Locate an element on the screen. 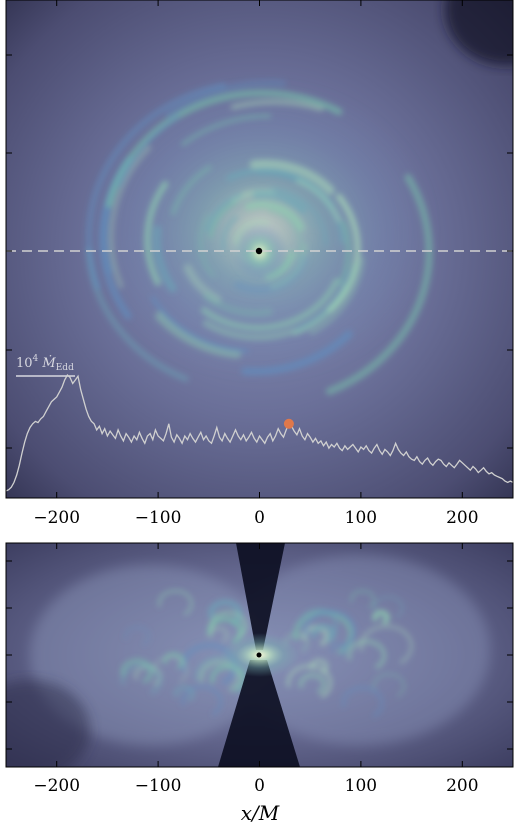 Image resolution: width=522 pixels, height=830 pixels. top-dark-corner is located at coordinates (479, 32).